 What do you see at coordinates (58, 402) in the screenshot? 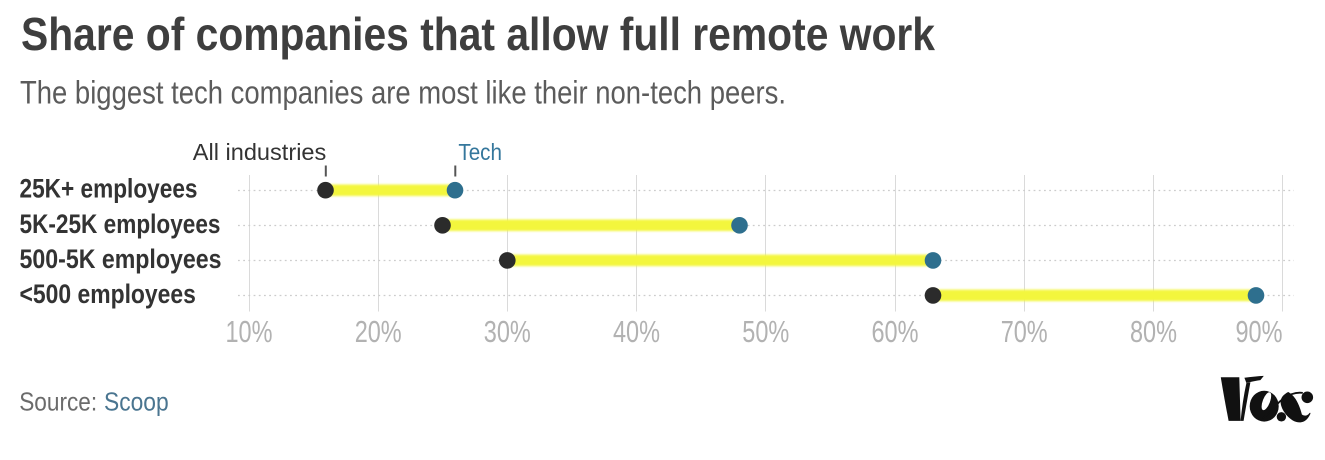
I see `svg-text: Source:` at bounding box center [58, 402].